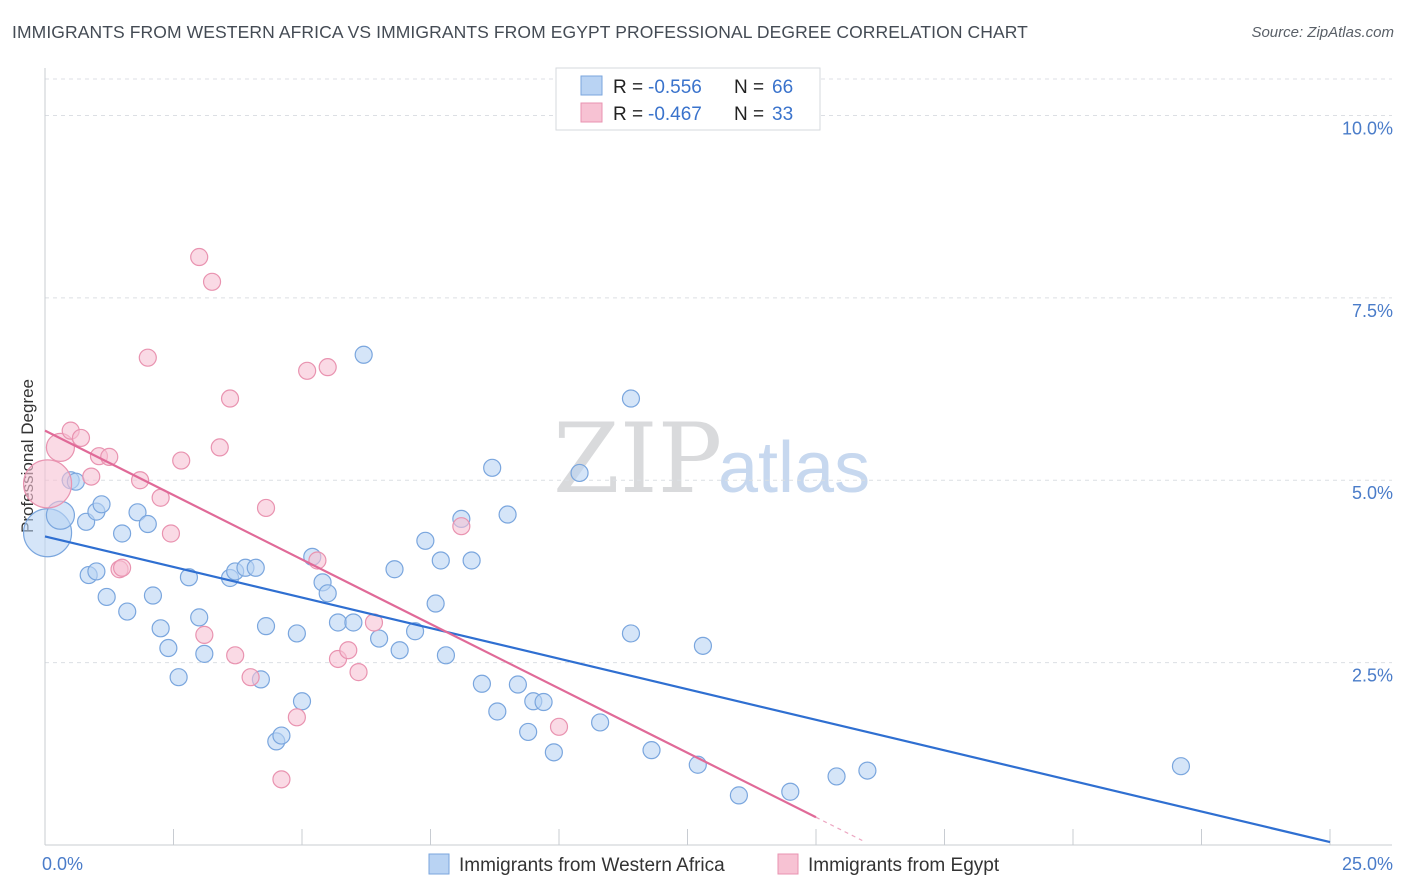 The height and width of the screenshot is (892, 1406). I want to click on legend-r-label-1: R =, so click(628, 114).